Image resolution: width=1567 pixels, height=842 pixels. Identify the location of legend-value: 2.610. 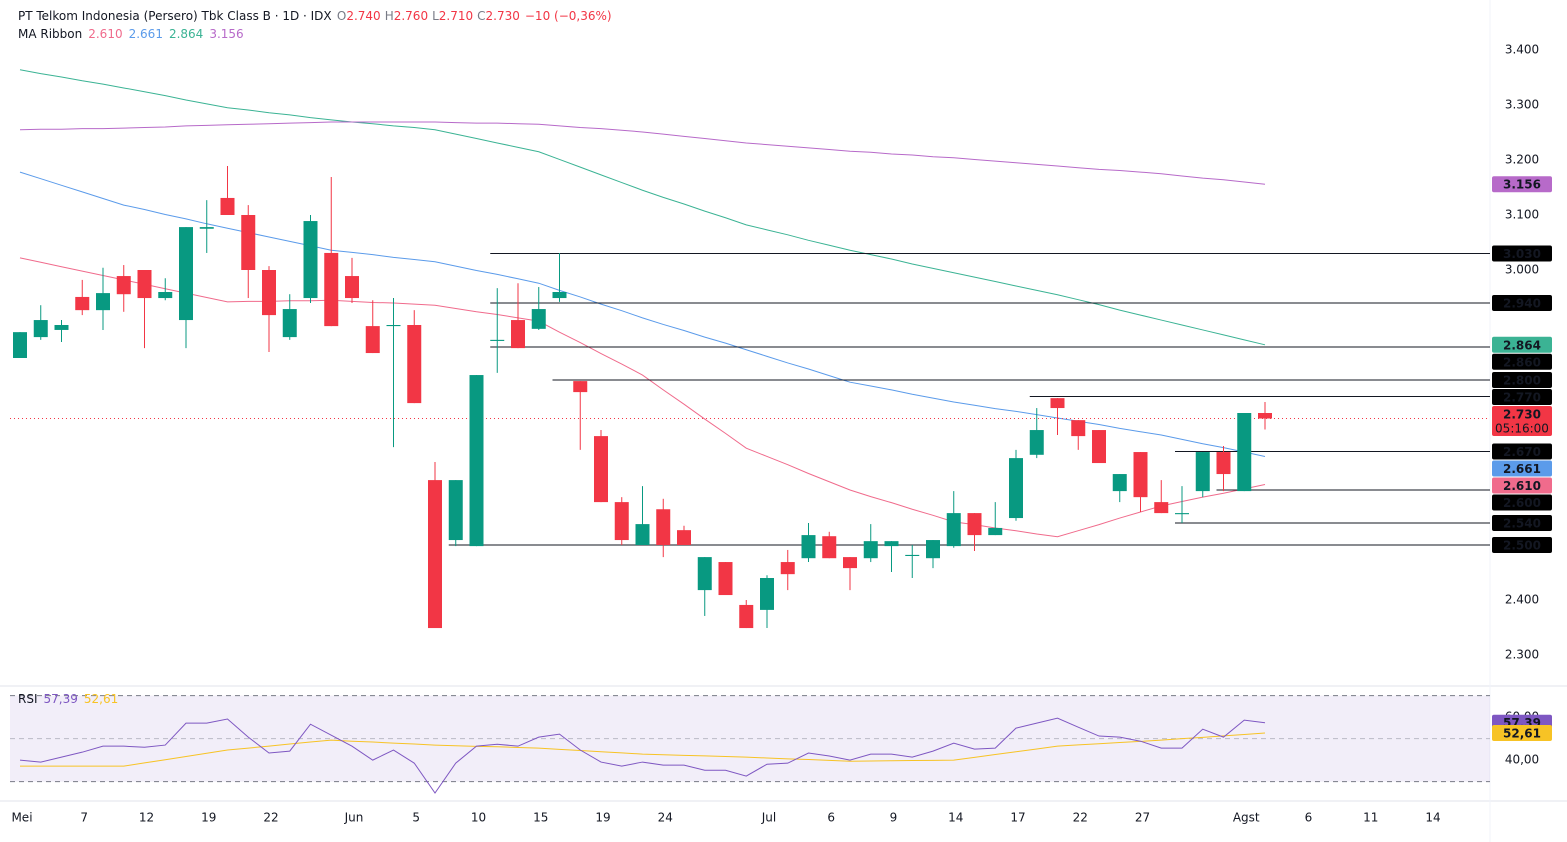
(105, 34).